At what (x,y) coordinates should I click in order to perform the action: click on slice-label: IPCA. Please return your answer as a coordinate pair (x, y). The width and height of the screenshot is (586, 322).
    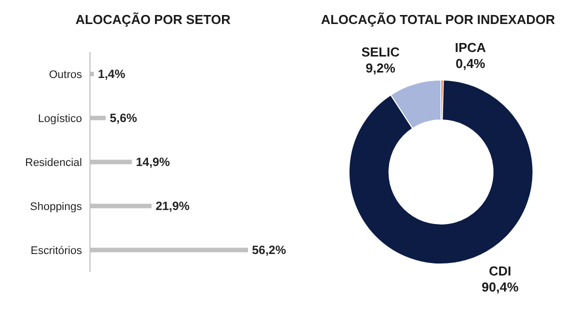
    Looking at the image, I should click on (470, 48).